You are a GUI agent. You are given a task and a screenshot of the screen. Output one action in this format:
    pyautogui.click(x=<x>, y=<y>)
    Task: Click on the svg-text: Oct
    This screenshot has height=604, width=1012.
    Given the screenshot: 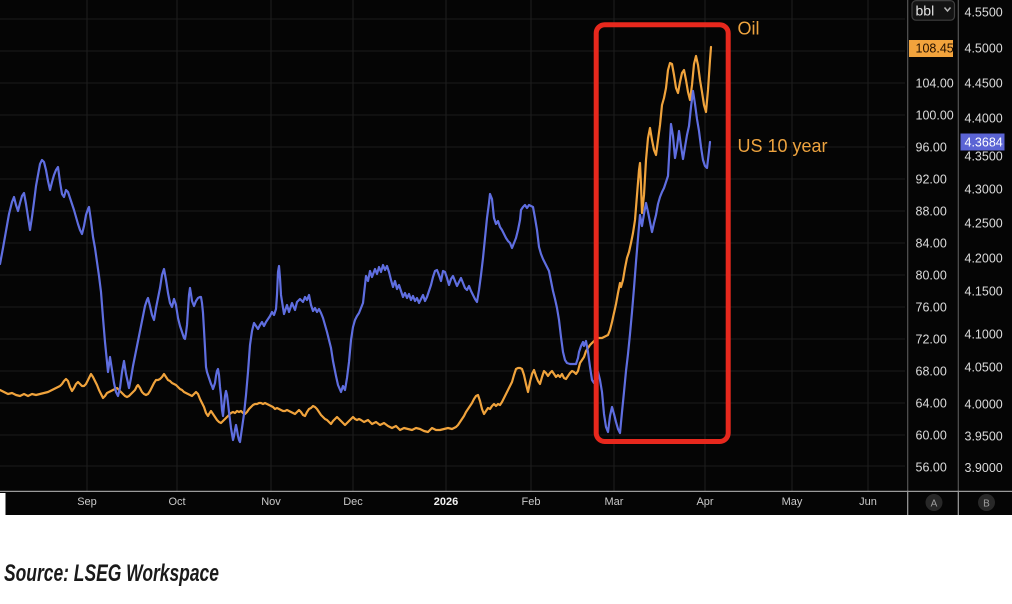 What is the action you would take?
    pyautogui.click(x=176, y=502)
    